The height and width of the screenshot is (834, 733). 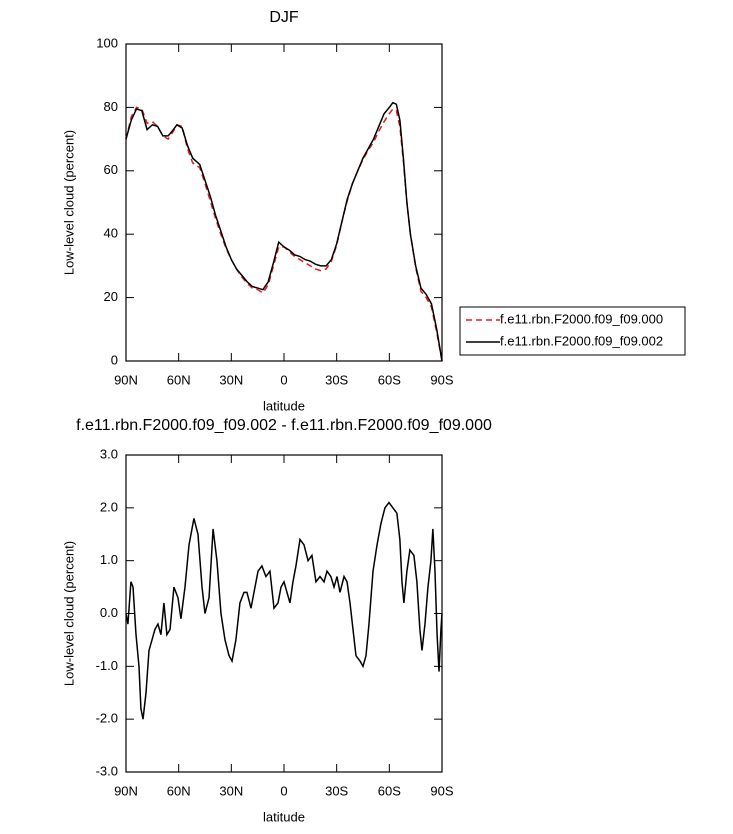 What do you see at coordinates (111, 169) in the screenshot?
I see `y-tick-label: 60` at bounding box center [111, 169].